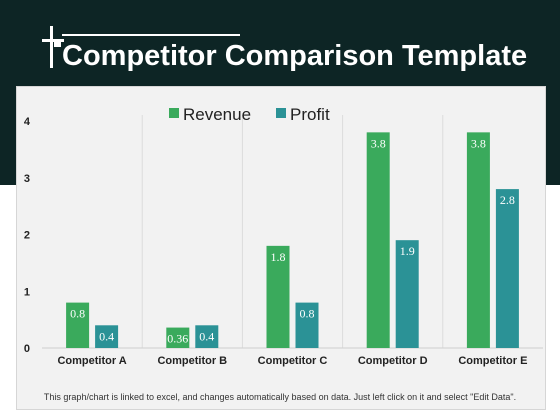  What do you see at coordinates (293, 361) in the screenshot?
I see `category-label: Competitor C` at bounding box center [293, 361].